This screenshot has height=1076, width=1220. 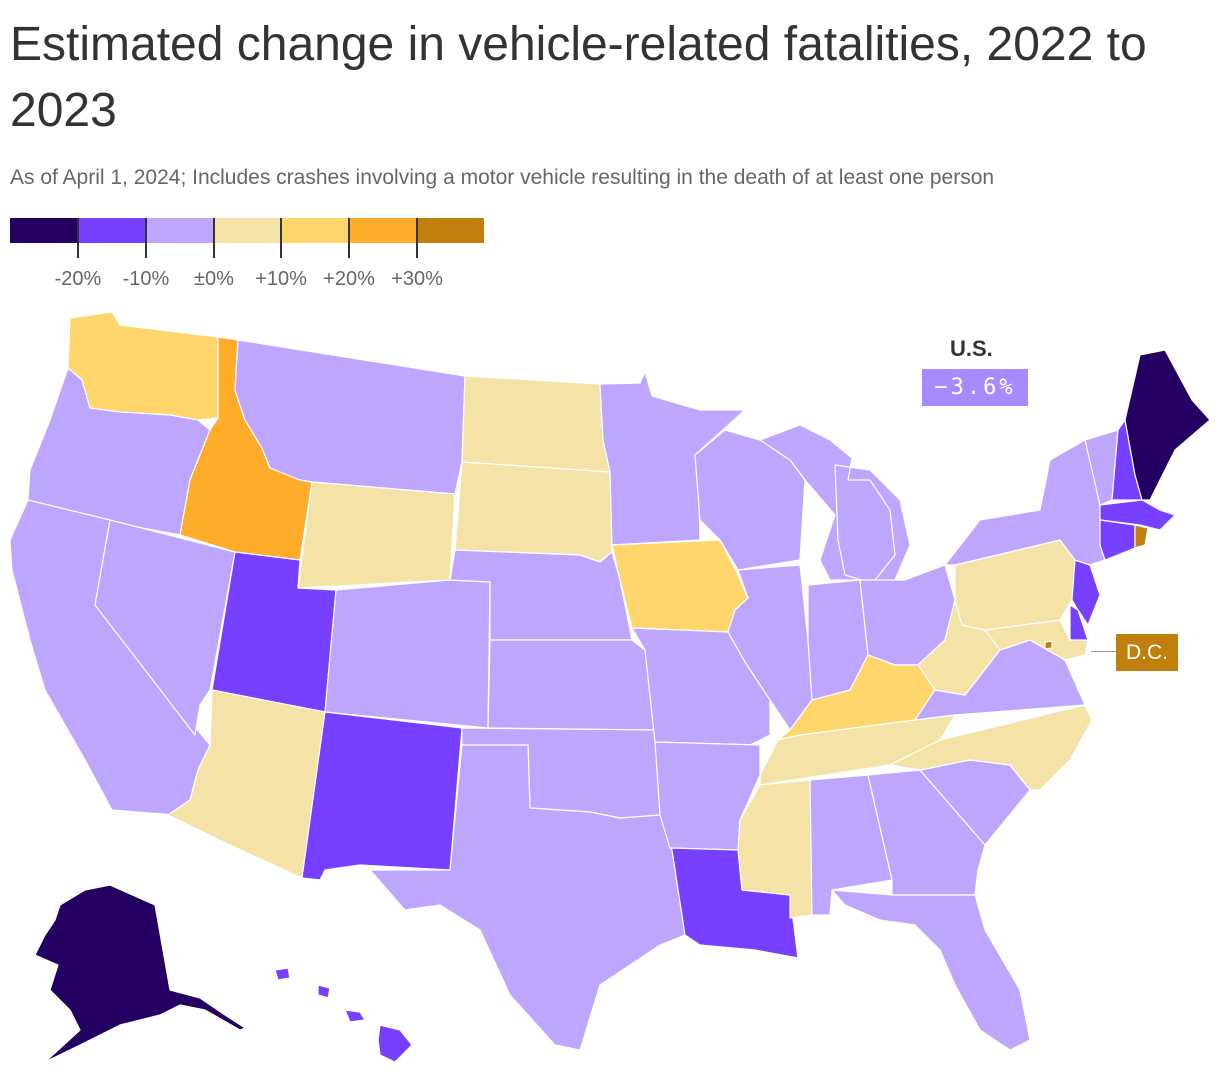 I want to click on state-nd, so click(x=536, y=424).